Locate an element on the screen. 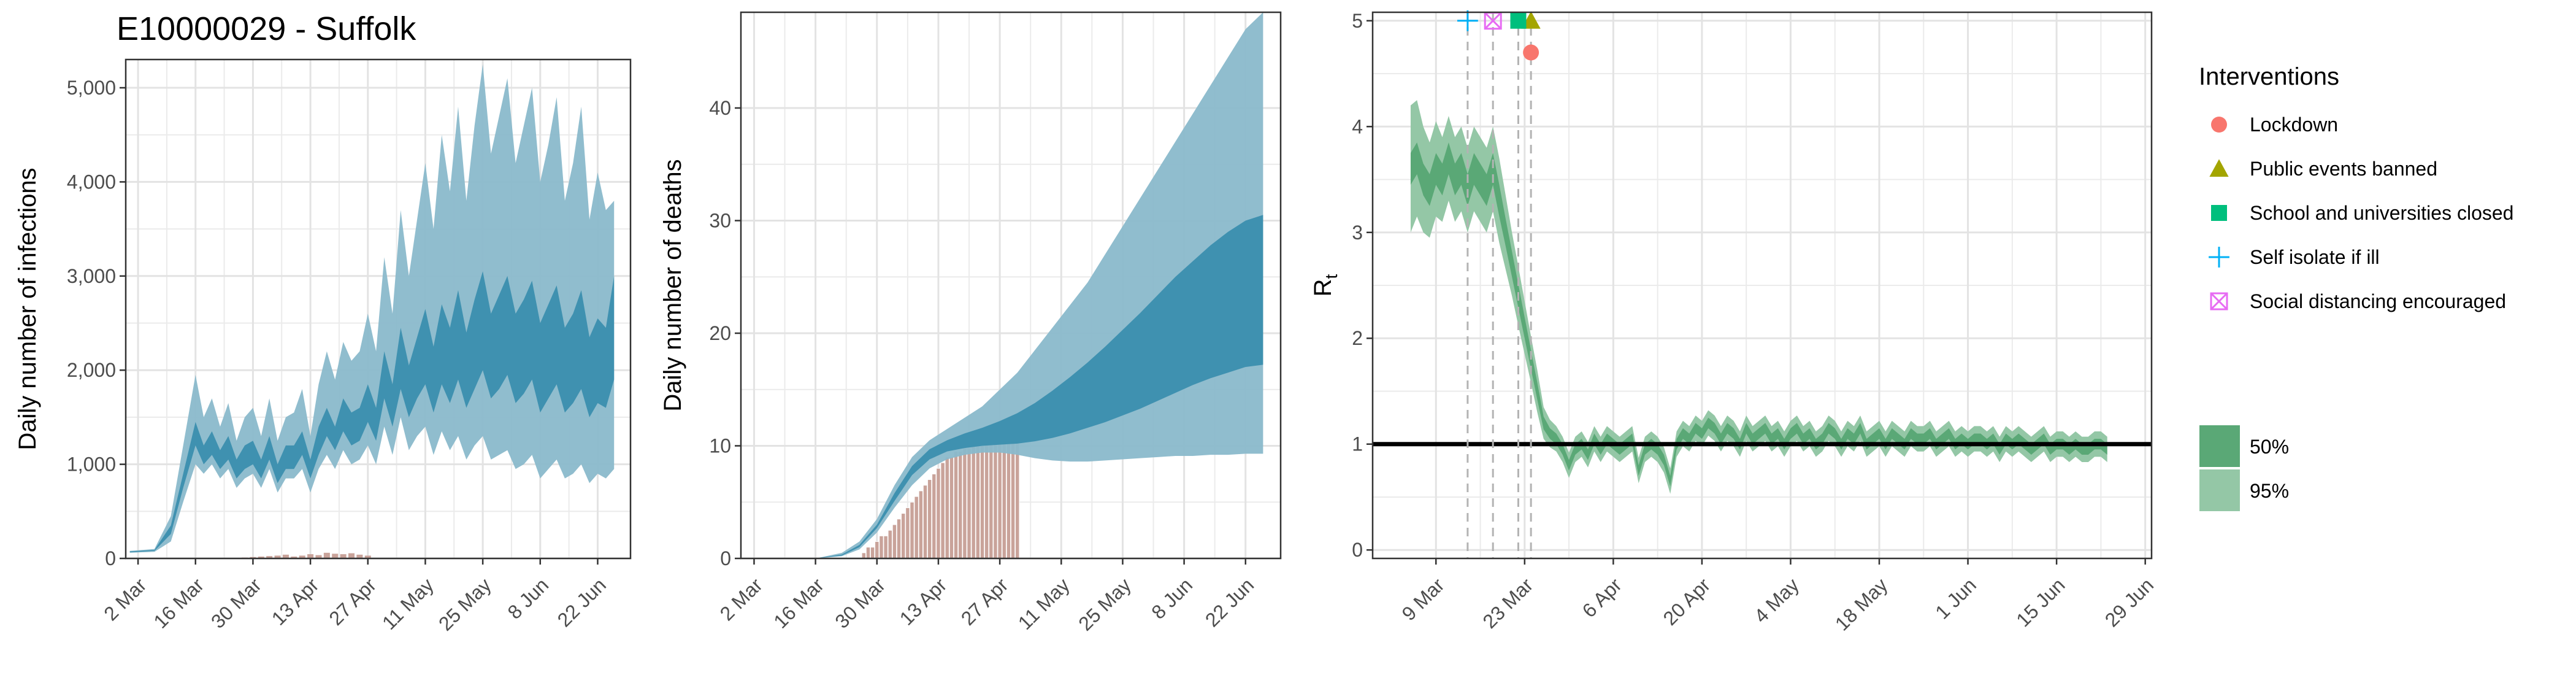  boxcross-box is located at coordinates (2219, 301).